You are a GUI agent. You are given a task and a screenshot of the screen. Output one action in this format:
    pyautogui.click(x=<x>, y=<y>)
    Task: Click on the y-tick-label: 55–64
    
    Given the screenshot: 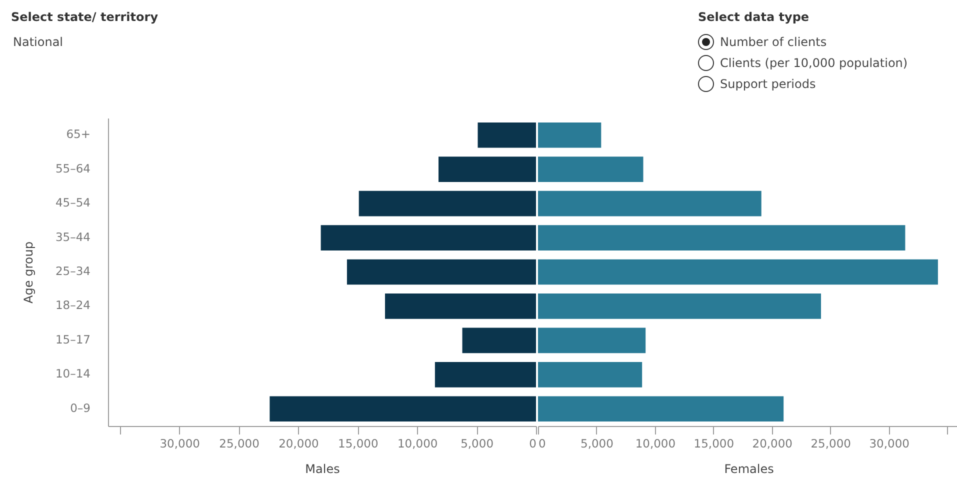 What is the action you would take?
    pyautogui.click(x=72, y=168)
    